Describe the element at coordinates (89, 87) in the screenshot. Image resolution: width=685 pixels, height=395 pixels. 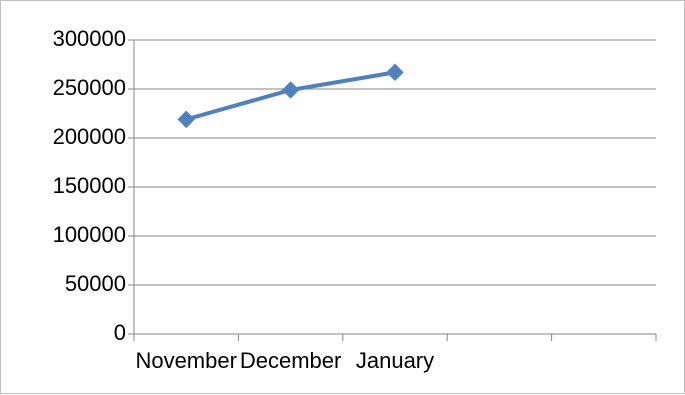
I see `y-tick-label: 250000` at that location.